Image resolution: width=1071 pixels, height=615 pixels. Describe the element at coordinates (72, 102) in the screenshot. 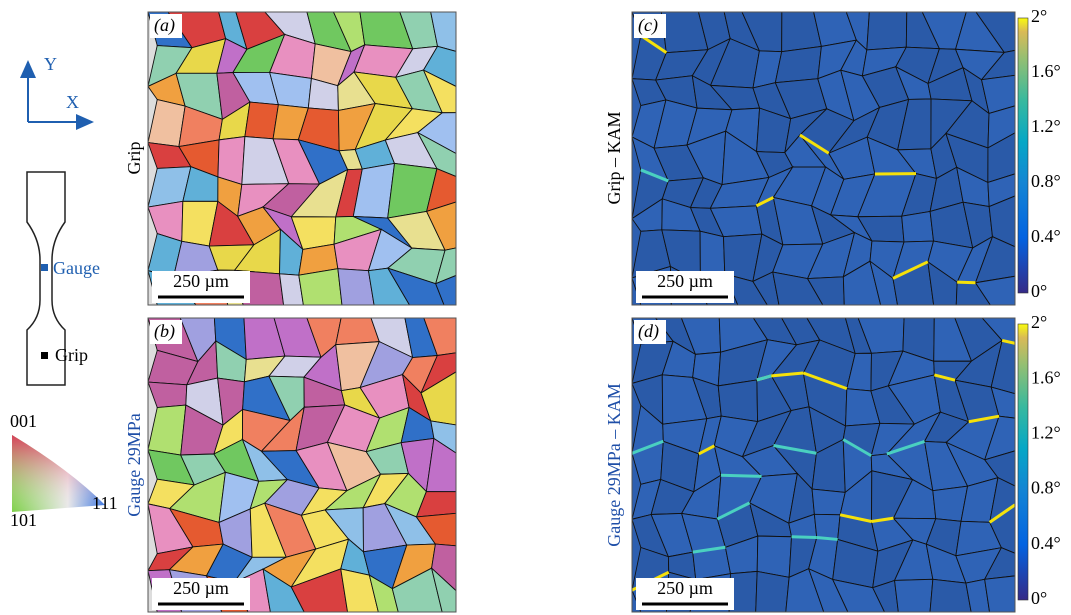

I see `axis-label: X` at that location.